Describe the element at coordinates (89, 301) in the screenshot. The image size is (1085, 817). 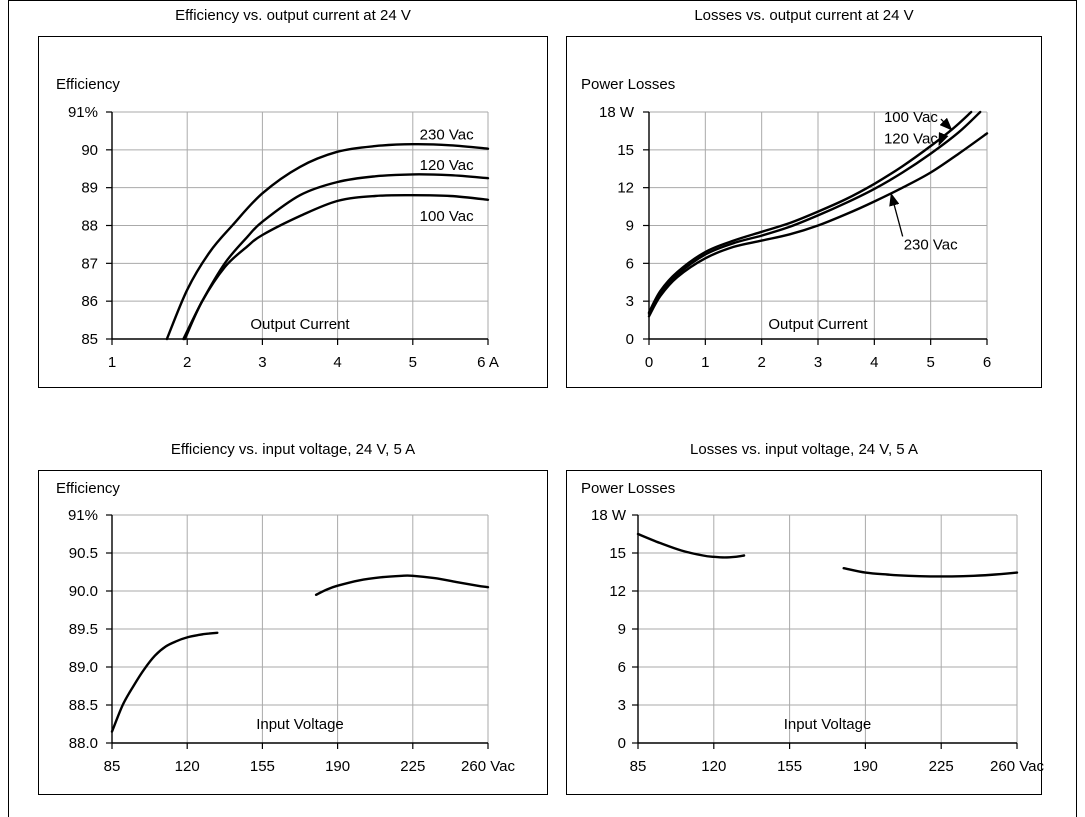
I see `y-tick-label: 86` at that location.